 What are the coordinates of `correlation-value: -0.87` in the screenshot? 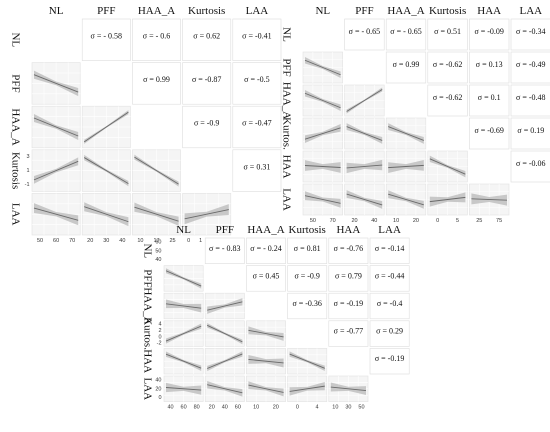 It's located at (213, 79).